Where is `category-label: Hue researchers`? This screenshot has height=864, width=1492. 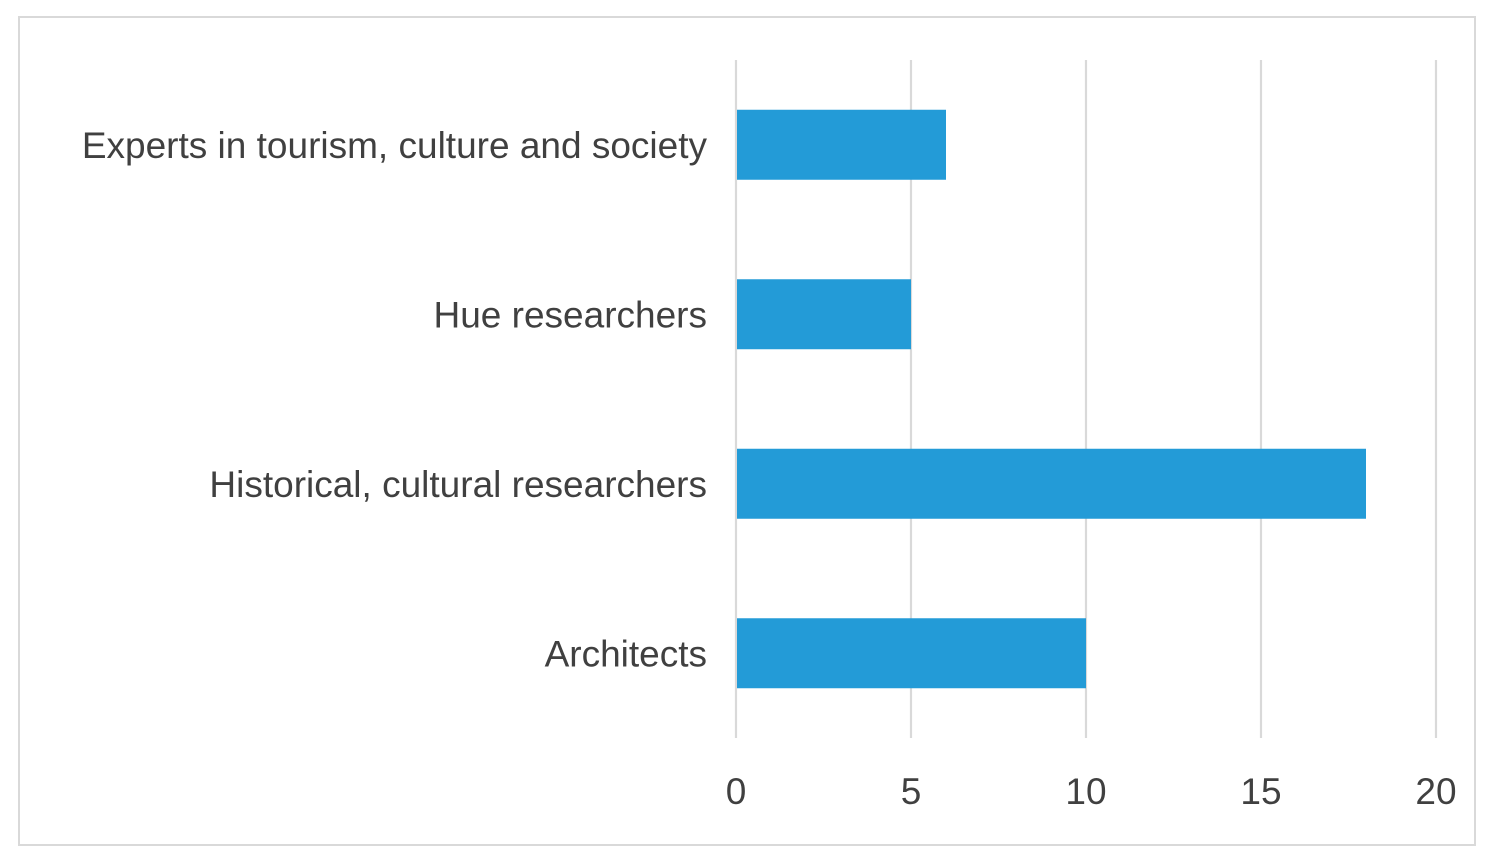 category-label: Hue researchers is located at coordinates (570, 314).